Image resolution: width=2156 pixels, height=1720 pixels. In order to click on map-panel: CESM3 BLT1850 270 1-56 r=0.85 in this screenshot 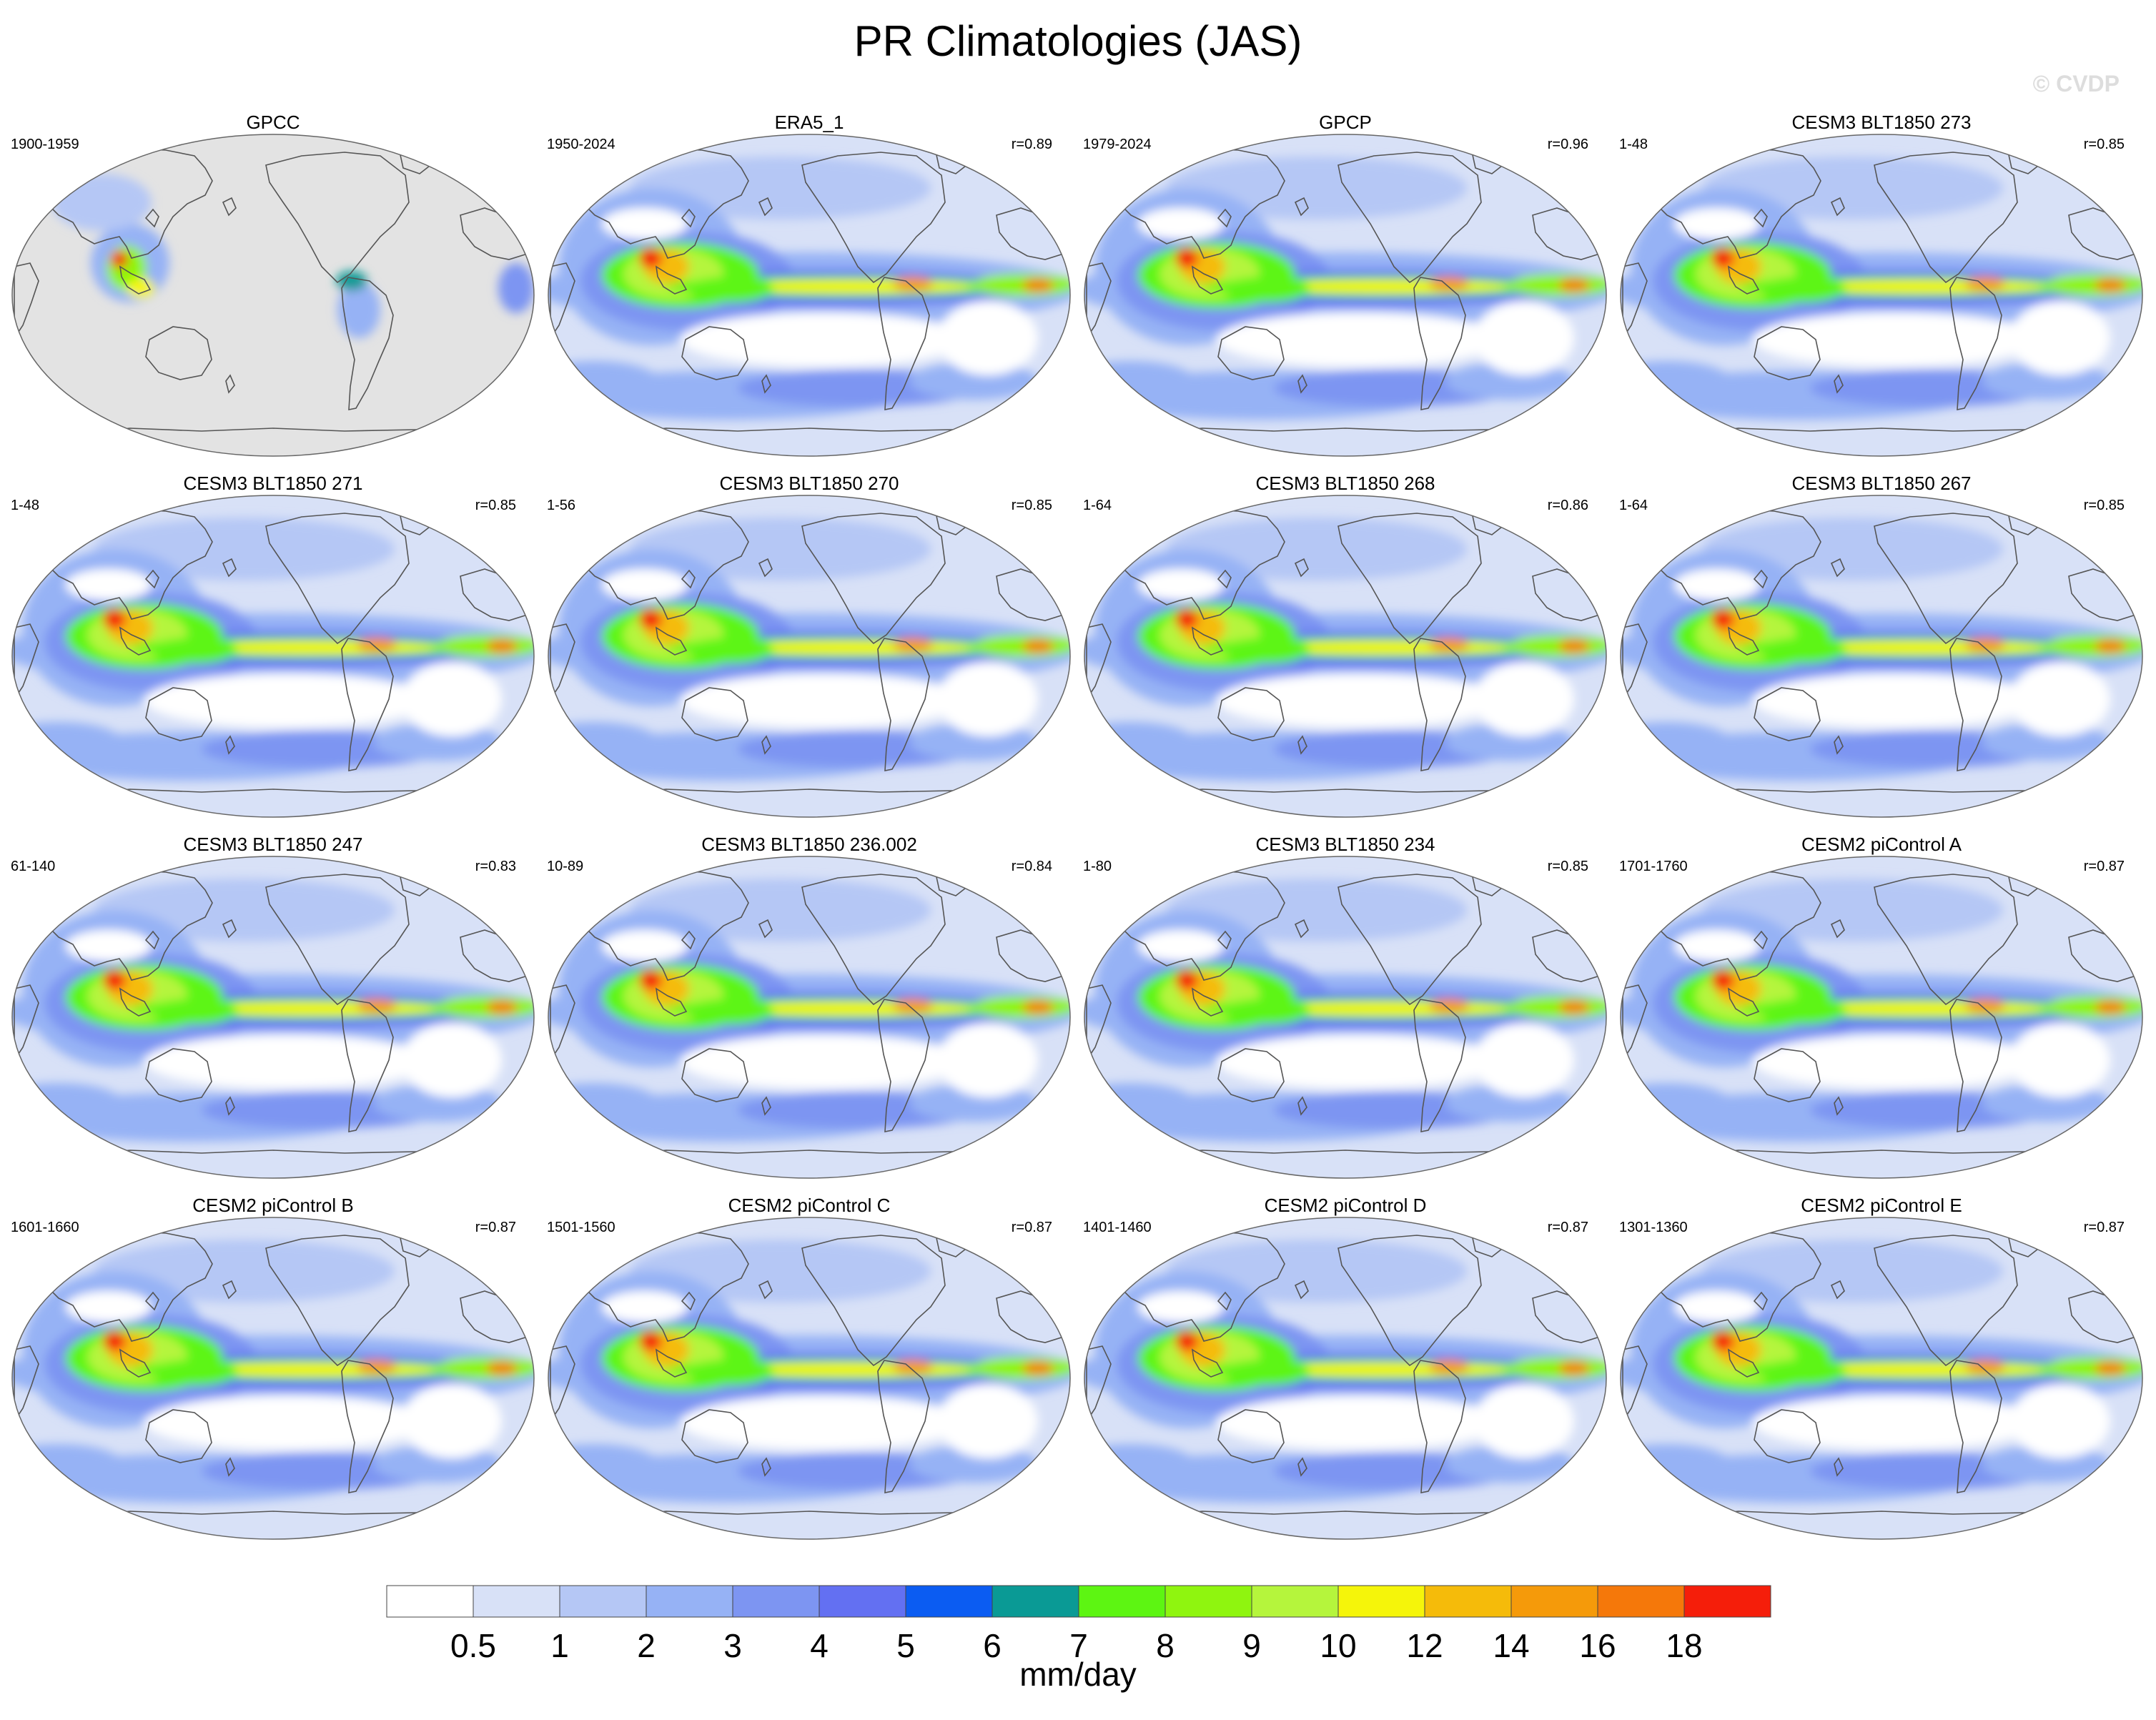, I will do `click(809, 646)`.